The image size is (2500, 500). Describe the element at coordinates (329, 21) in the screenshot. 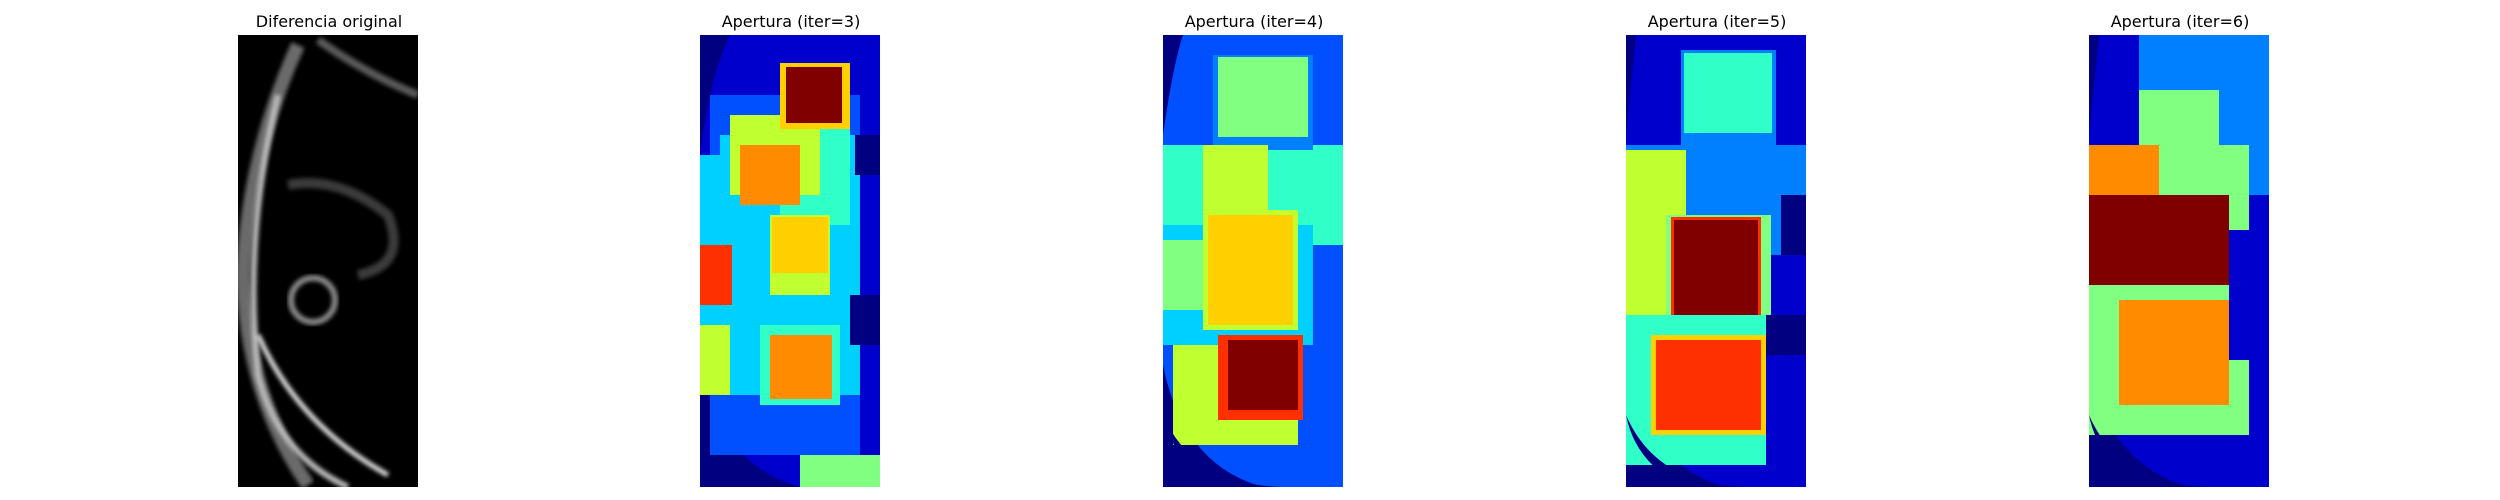

I see `panel-title-original: Diferencia original` at that location.